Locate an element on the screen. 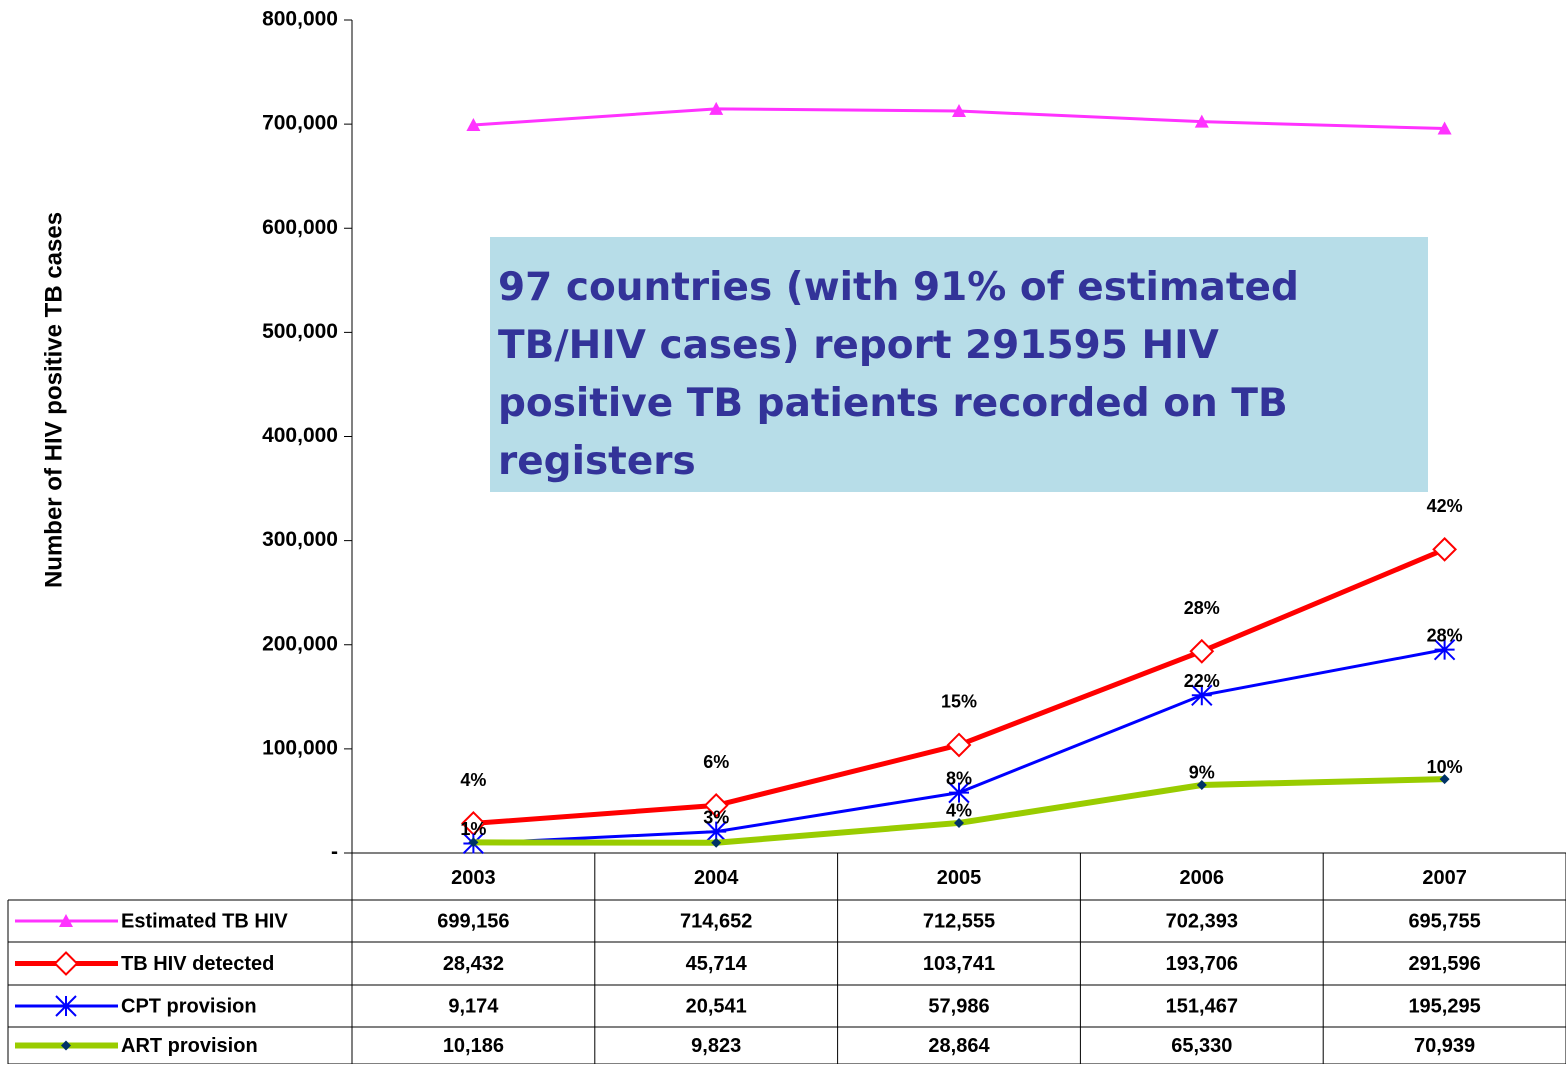  y-tick-label: 200,000 is located at coordinates (300, 643).